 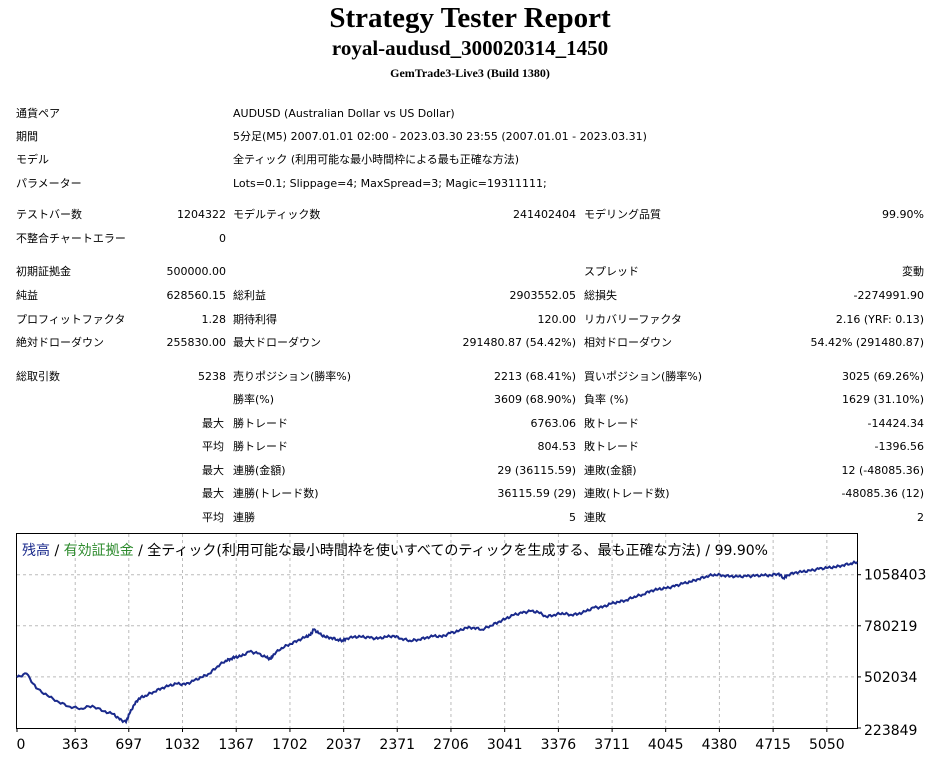 I want to click on x-tick-label: 0, so click(x=21, y=745).